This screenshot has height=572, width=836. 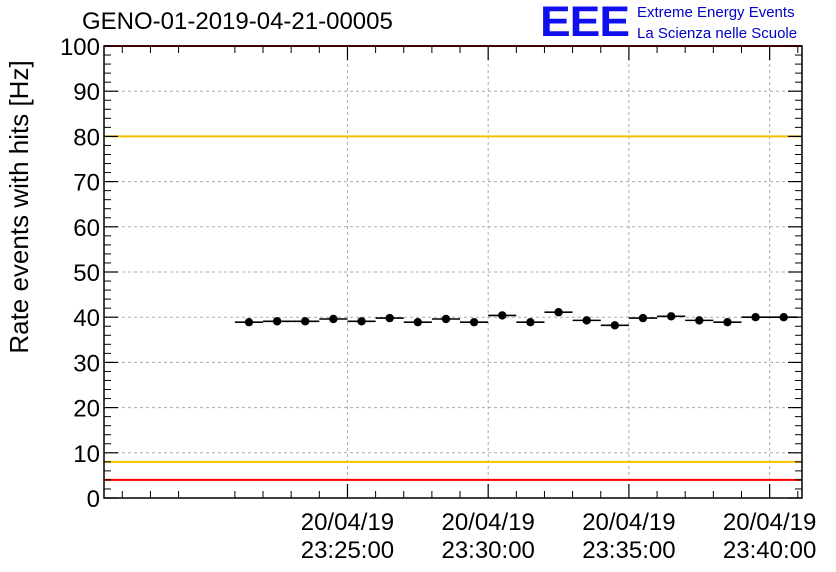 What do you see at coordinates (86, 409) in the screenshot?
I see `y-tick-label: 20` at bounding box center [86, 409].